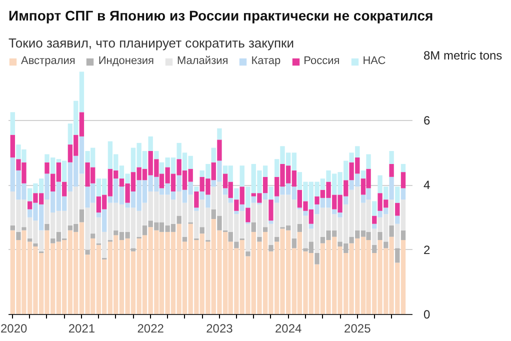 This screenshot has width=511, height=341. Describe the element at coordinates (151, 43) in the screenshot. I see `chart-subtitle: Токио заявил, что планирует сократить закупки` at that location.